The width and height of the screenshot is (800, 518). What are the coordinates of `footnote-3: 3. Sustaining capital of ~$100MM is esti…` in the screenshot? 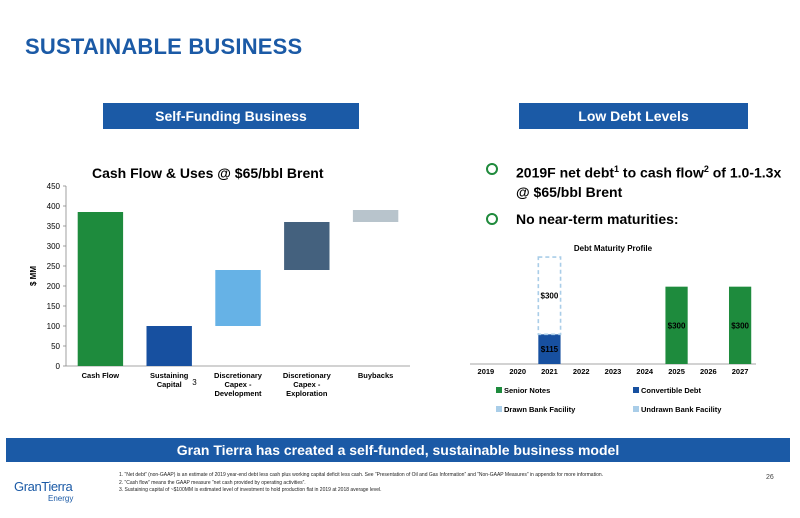 It's located at (250, 490).